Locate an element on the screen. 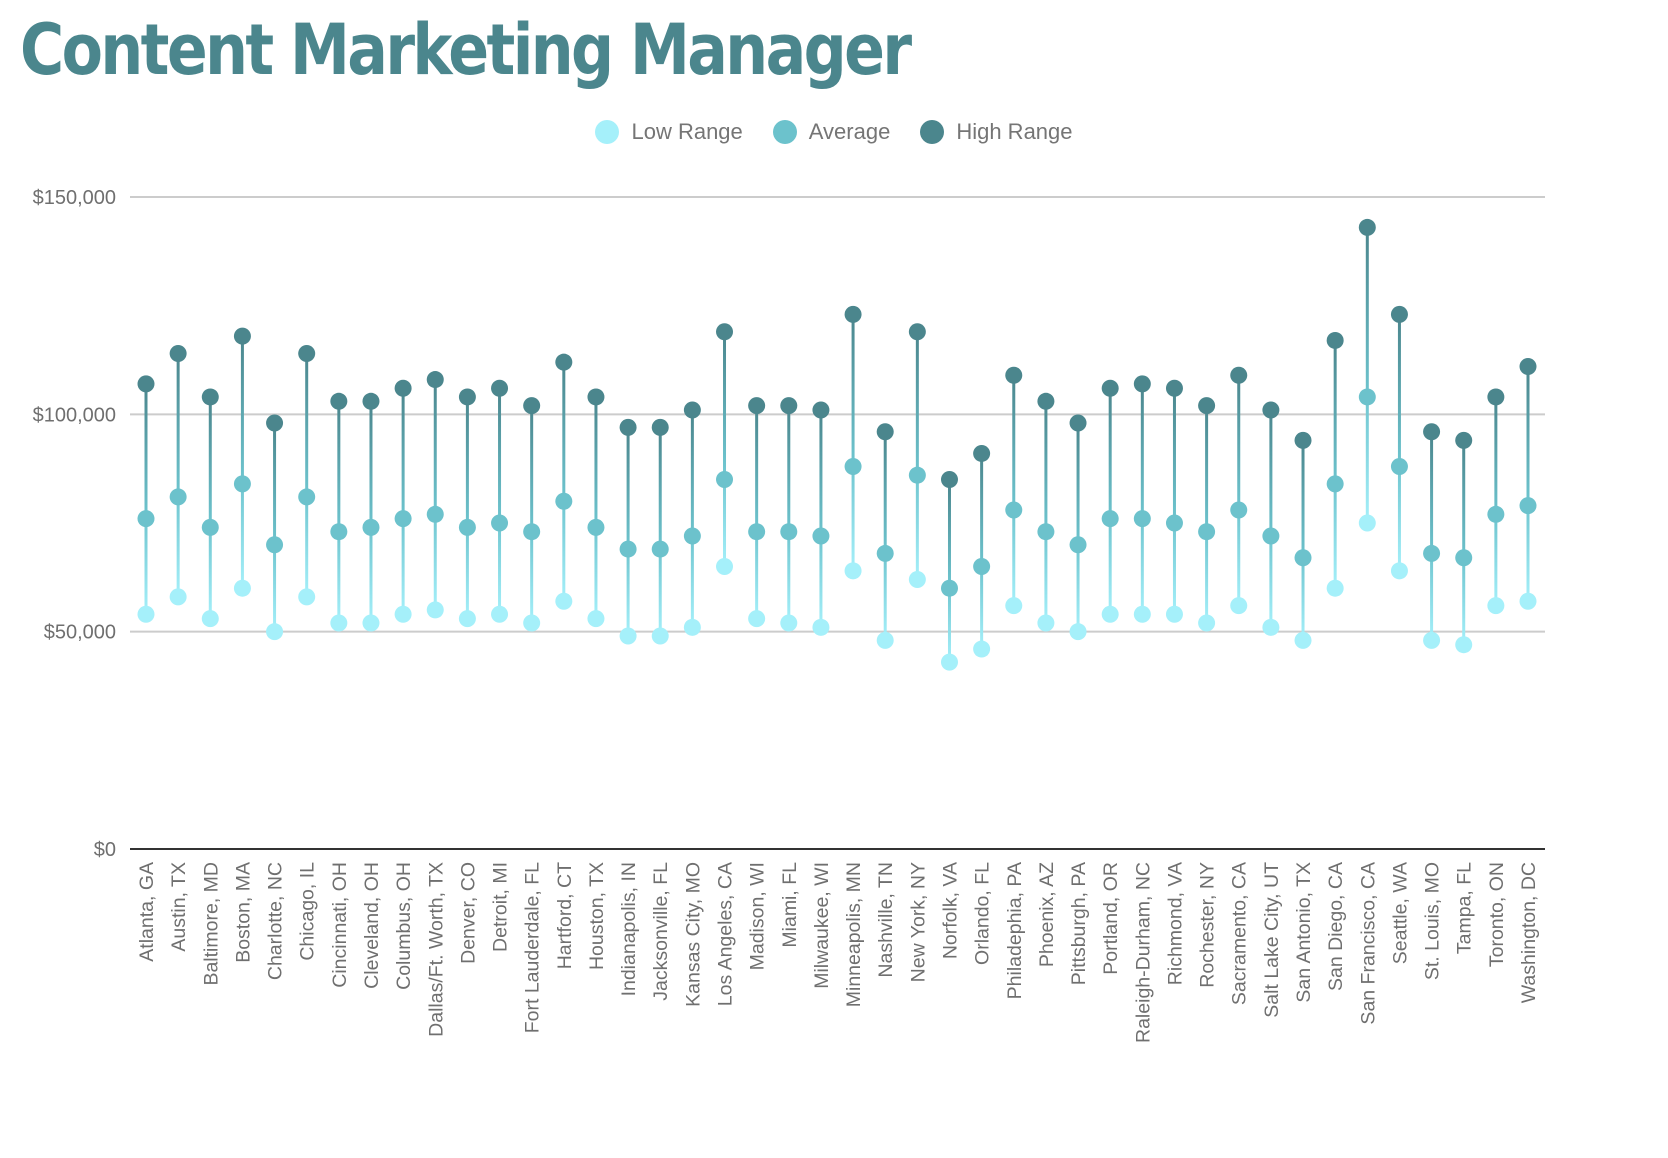 The height and width of the screenshot is (1158, 1668). x-category-label: San Francisco, CA is located at coordinates (1368, 943).